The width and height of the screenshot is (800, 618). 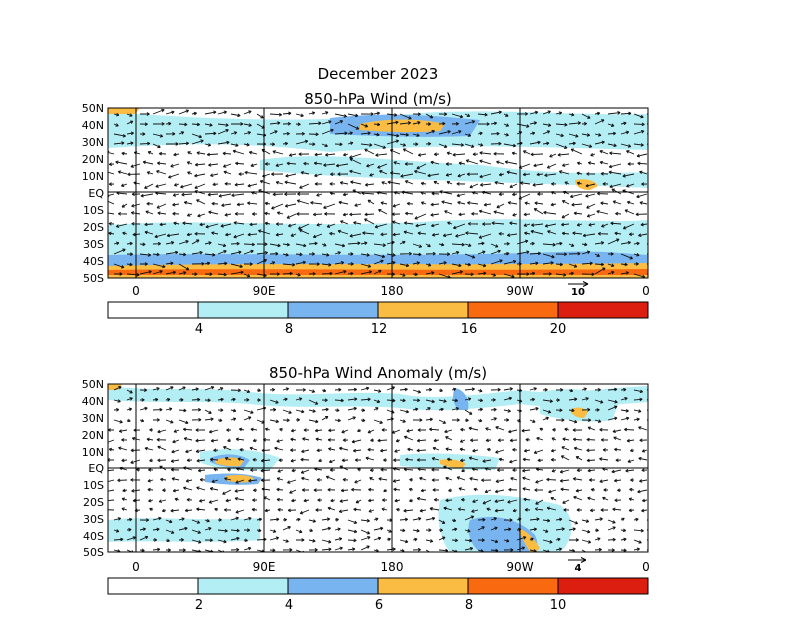 I want to click on lat-label: 30S, so click(x=93, y=519).